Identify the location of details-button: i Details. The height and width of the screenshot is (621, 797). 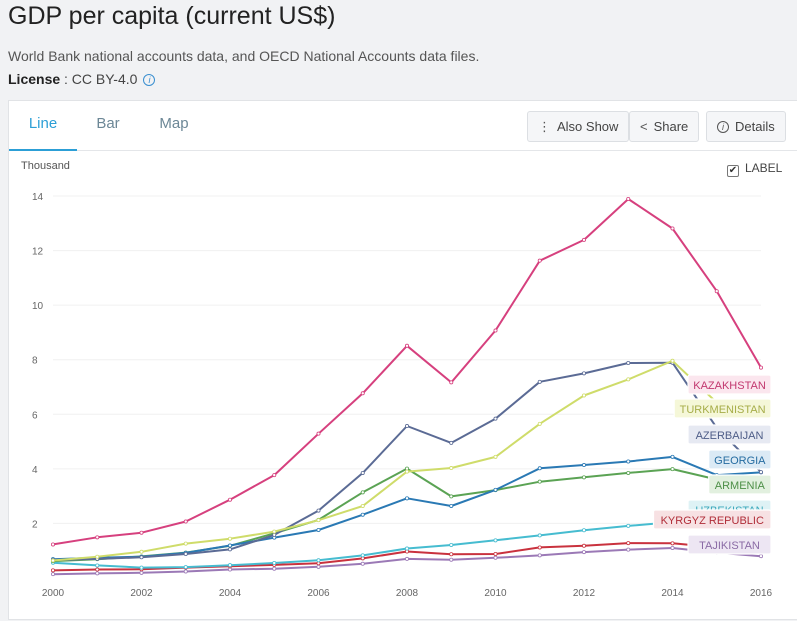
(746, 126).